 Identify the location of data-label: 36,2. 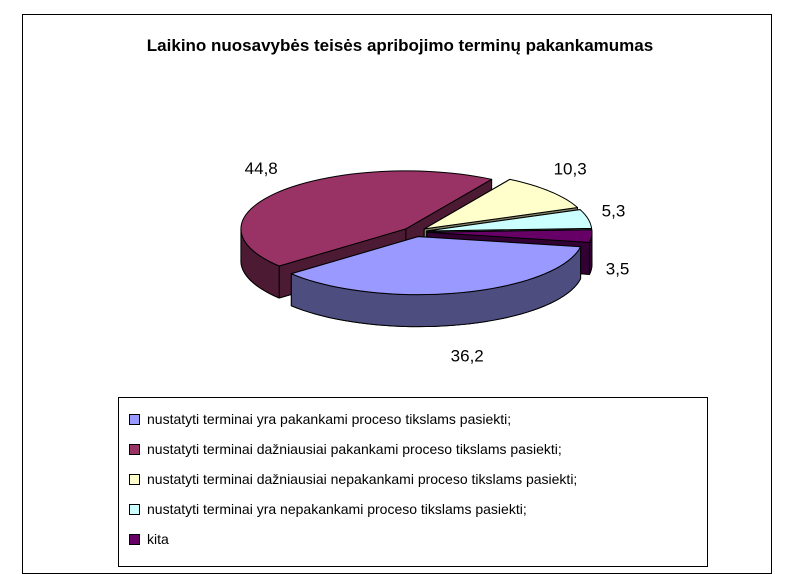
(467, 355).